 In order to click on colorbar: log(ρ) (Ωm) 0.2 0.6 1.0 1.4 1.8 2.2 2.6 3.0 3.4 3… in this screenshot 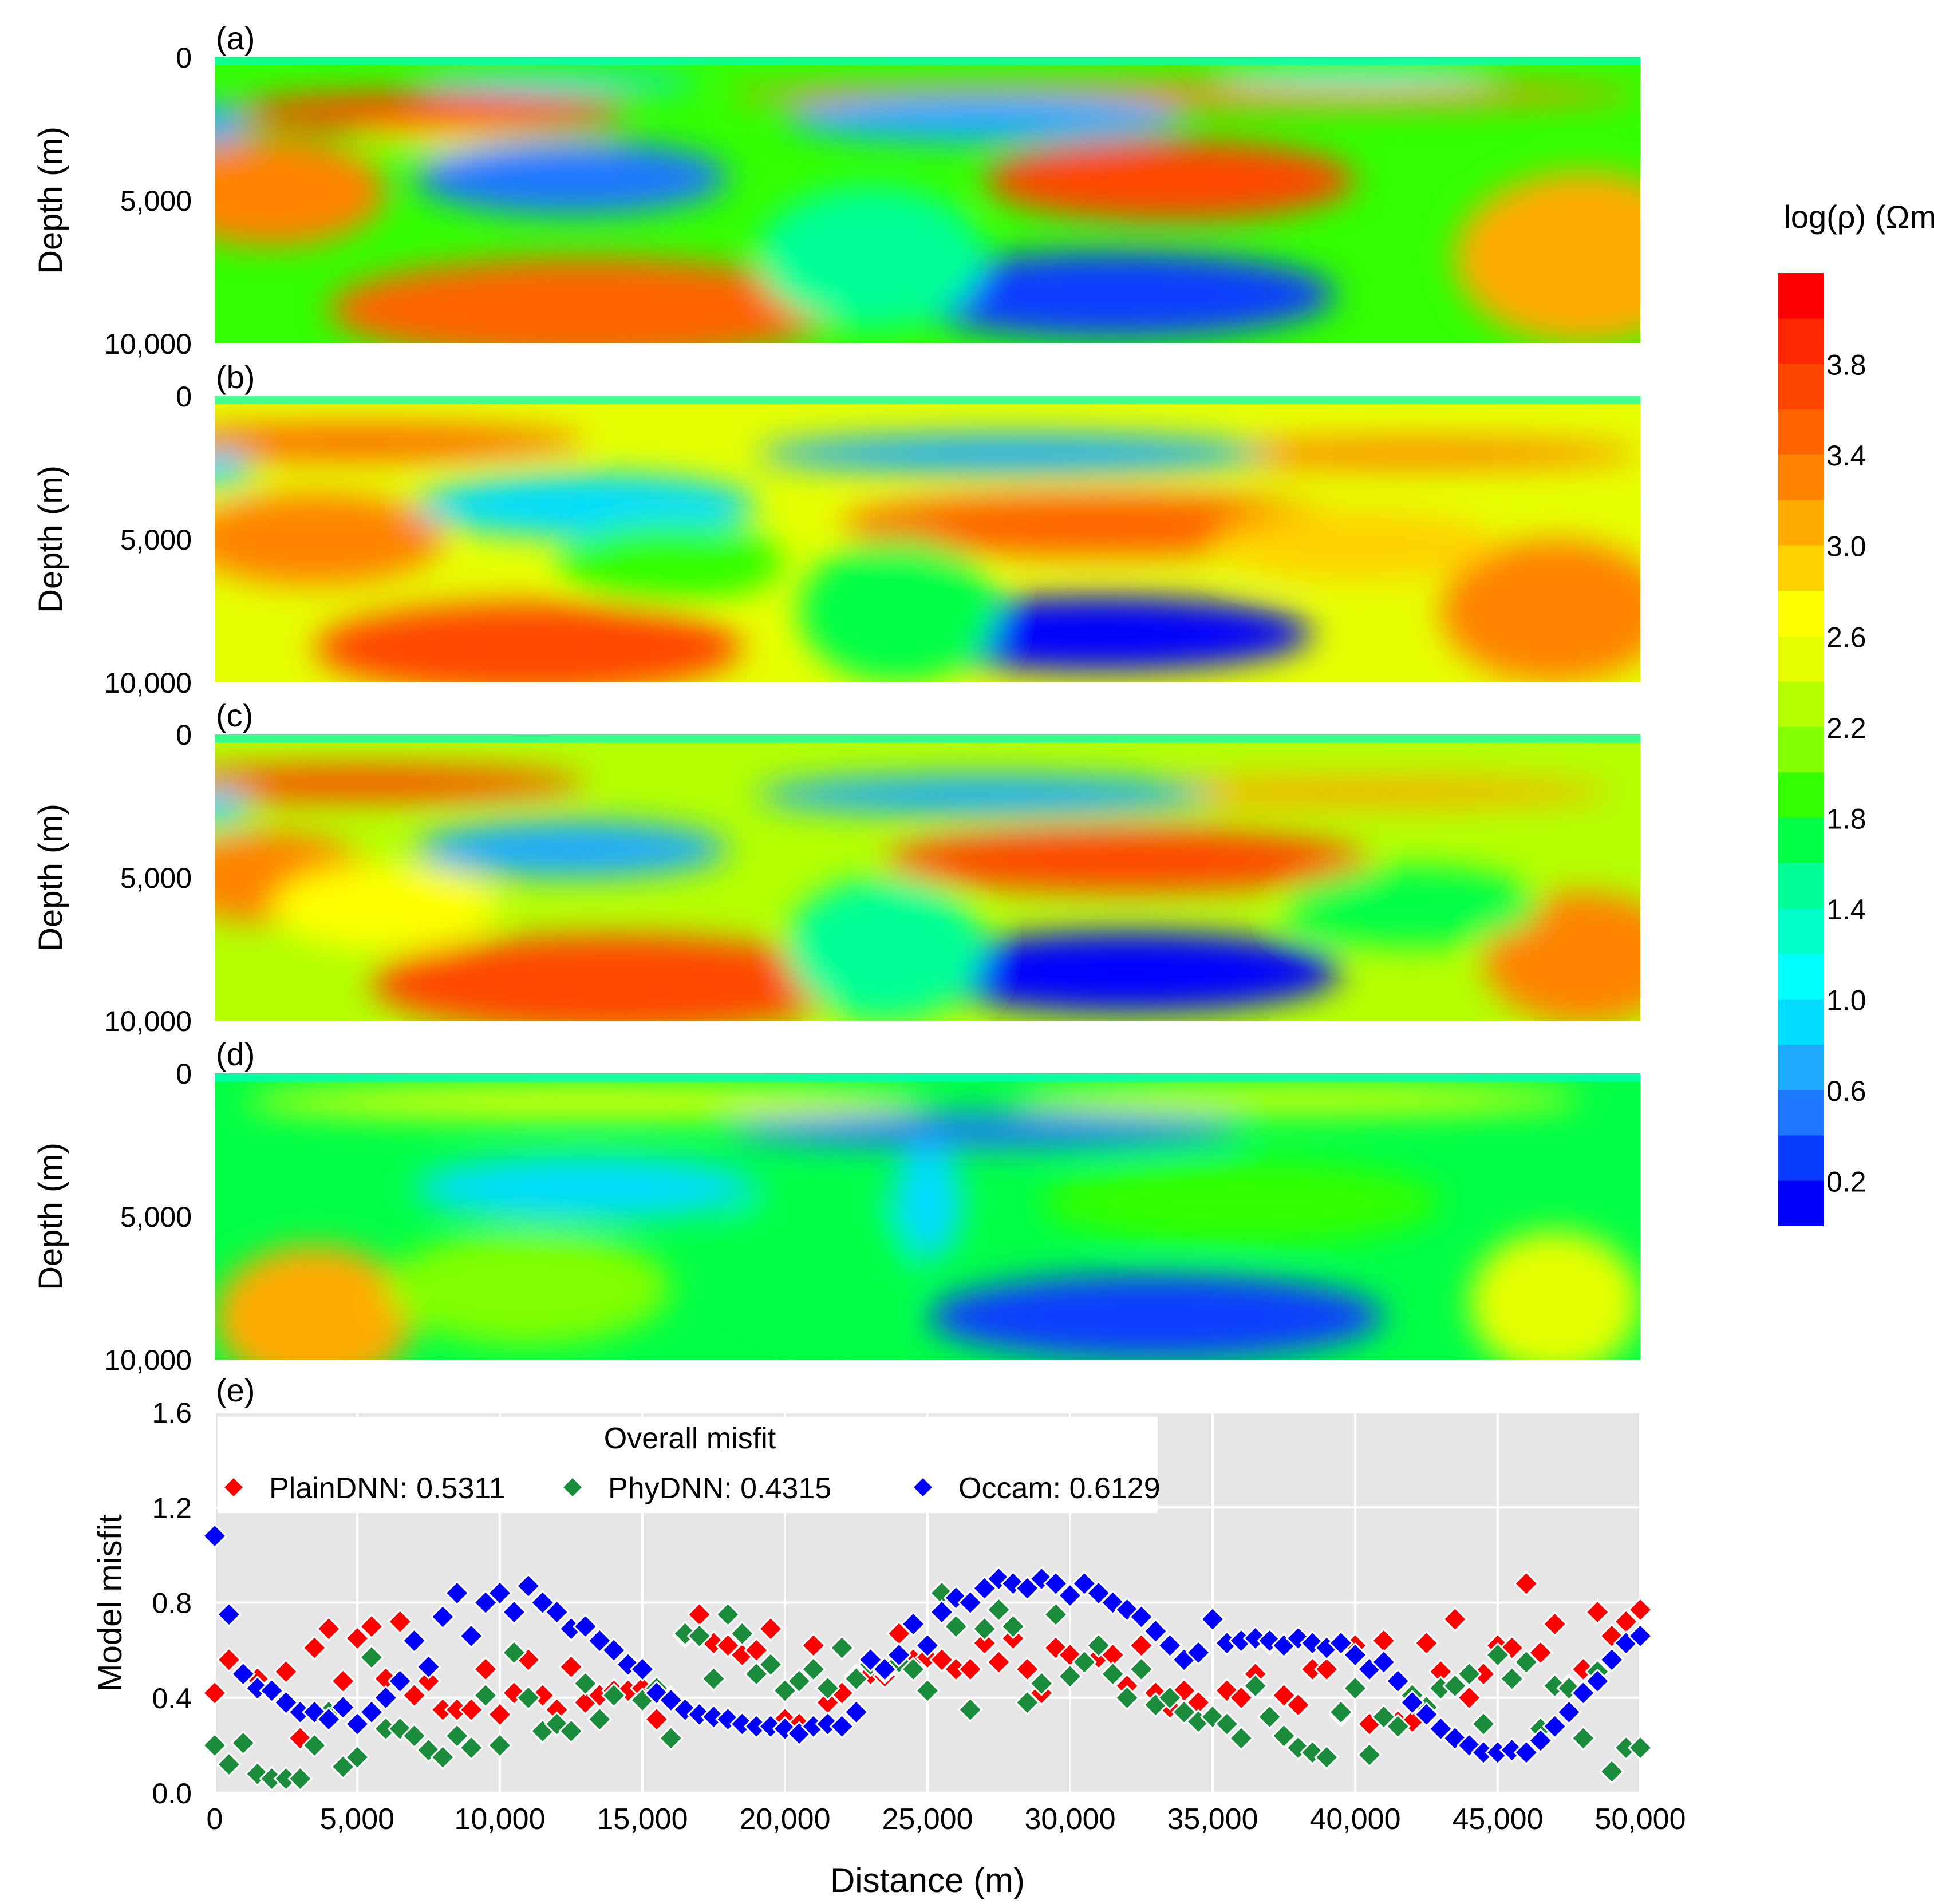, I will do `click(1856, 712)`.